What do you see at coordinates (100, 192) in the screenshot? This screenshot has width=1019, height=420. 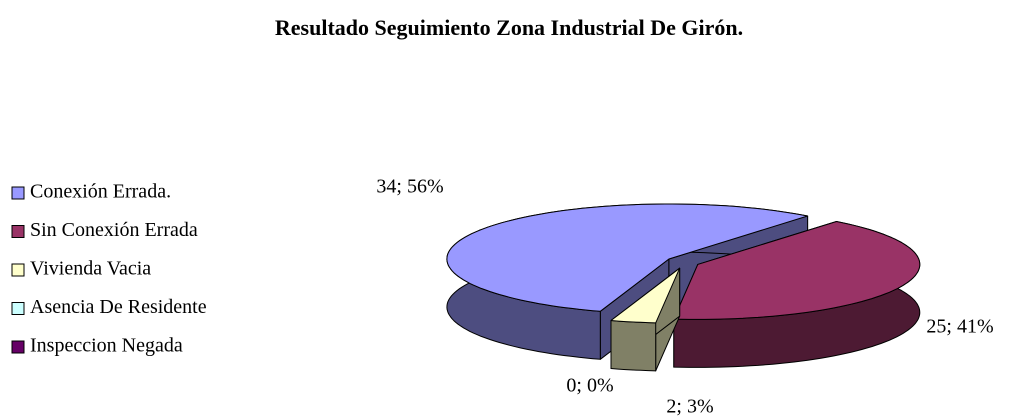 I see `legend-label: Conexión Errada.` at bounding box center [100, 192].